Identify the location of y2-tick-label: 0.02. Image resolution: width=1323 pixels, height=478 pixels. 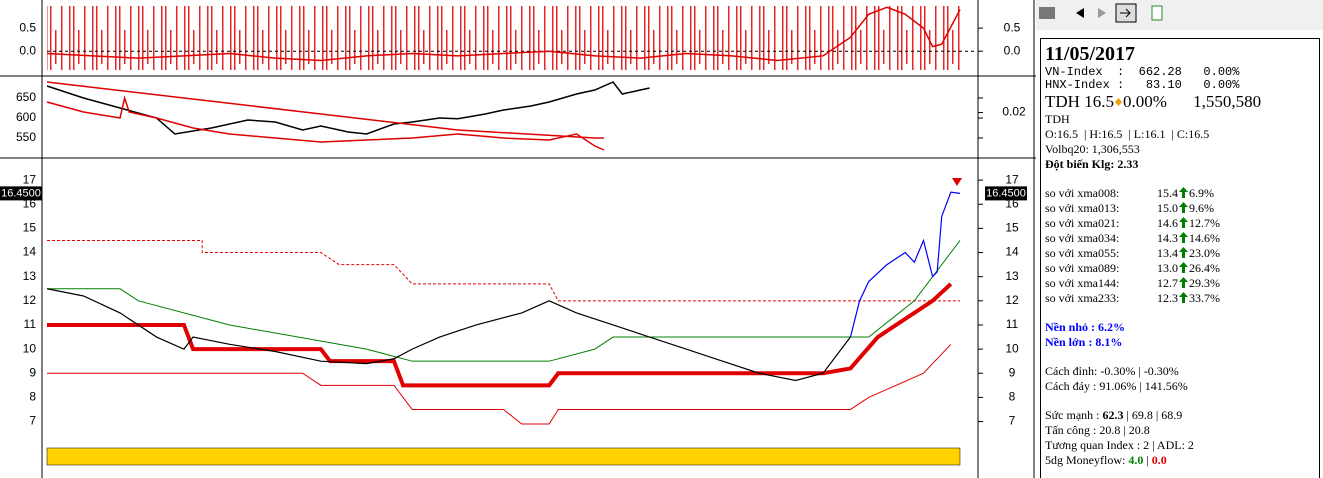
(1014, 112).